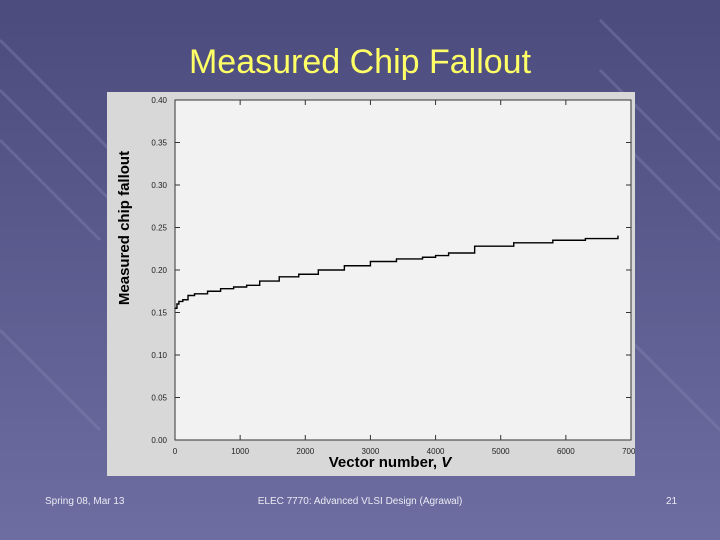  What do you see at coordinates (159, 440) in the screenshot?
I see `y-tick-label: 0.00` at bounding box center [159, 440].